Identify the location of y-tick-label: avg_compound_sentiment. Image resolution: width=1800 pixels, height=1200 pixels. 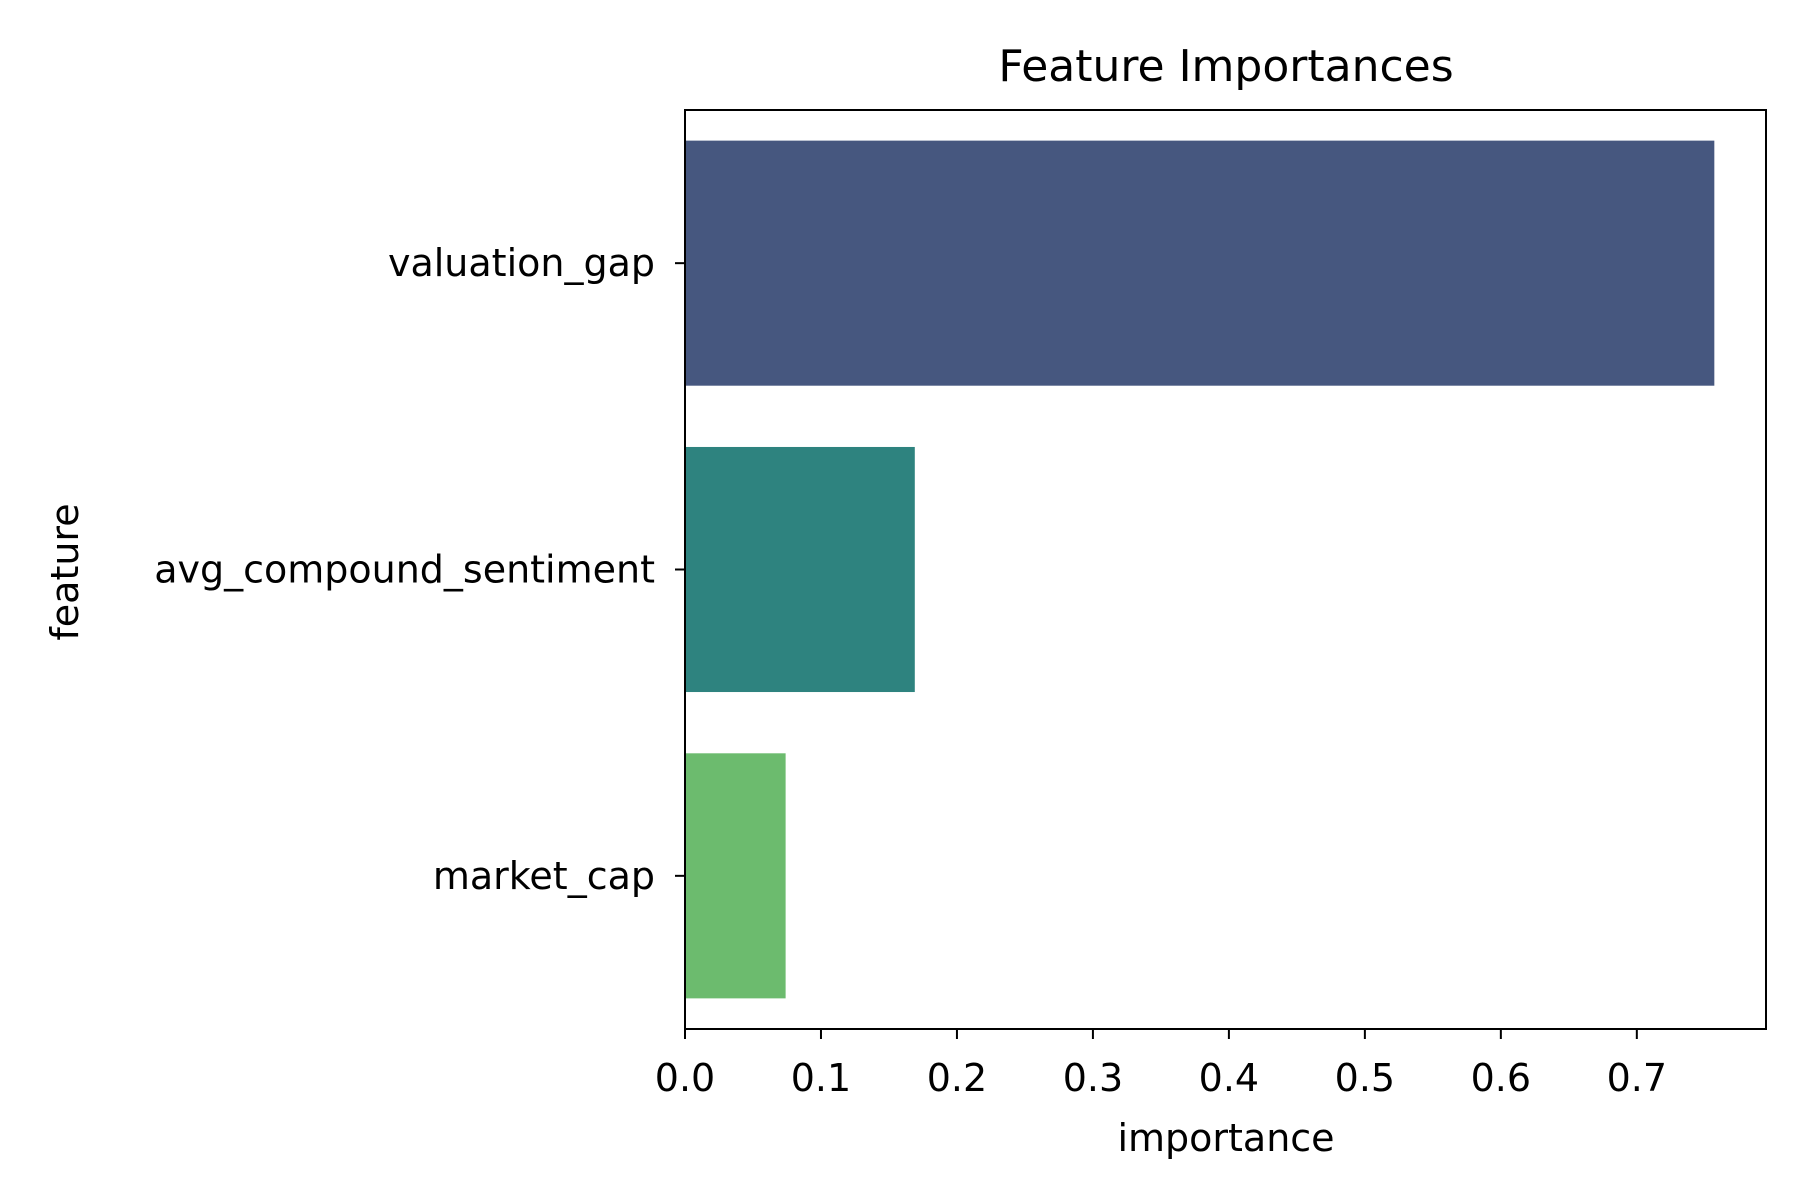
(404, 570).